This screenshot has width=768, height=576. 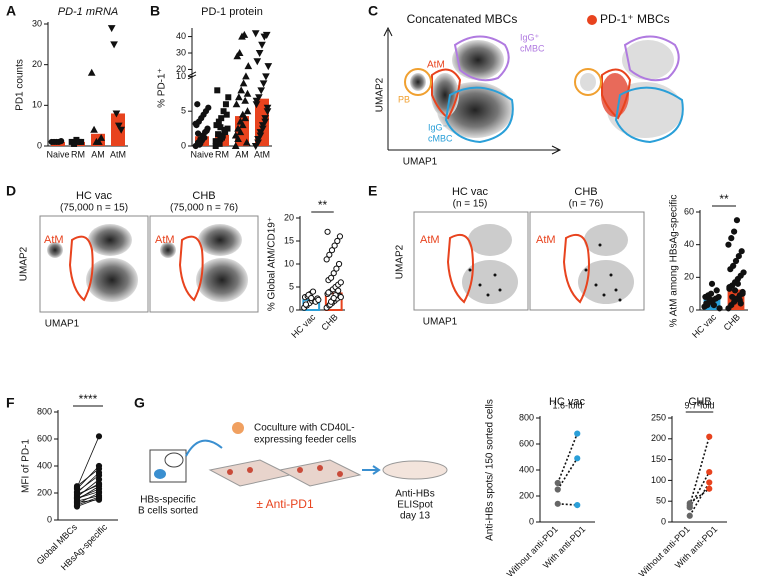 What do you see at coordinates (11, 191) in the screenshot?
I see `panel-letter: D` at bounding box center [11, 191].